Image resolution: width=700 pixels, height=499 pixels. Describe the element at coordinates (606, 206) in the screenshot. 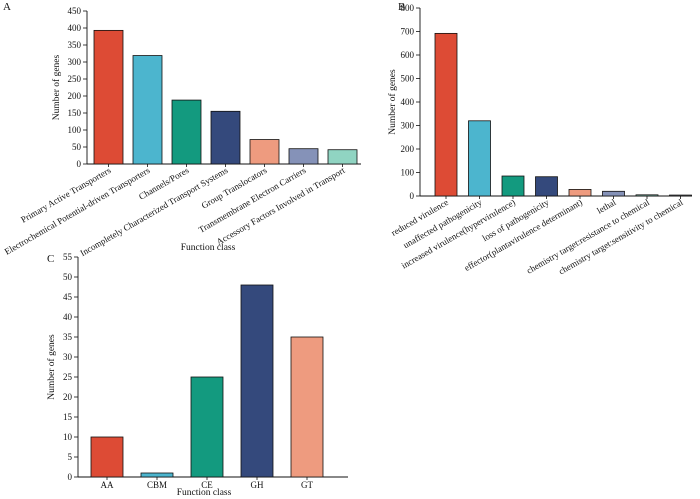

I see `x-category-label: lethal` at that location.